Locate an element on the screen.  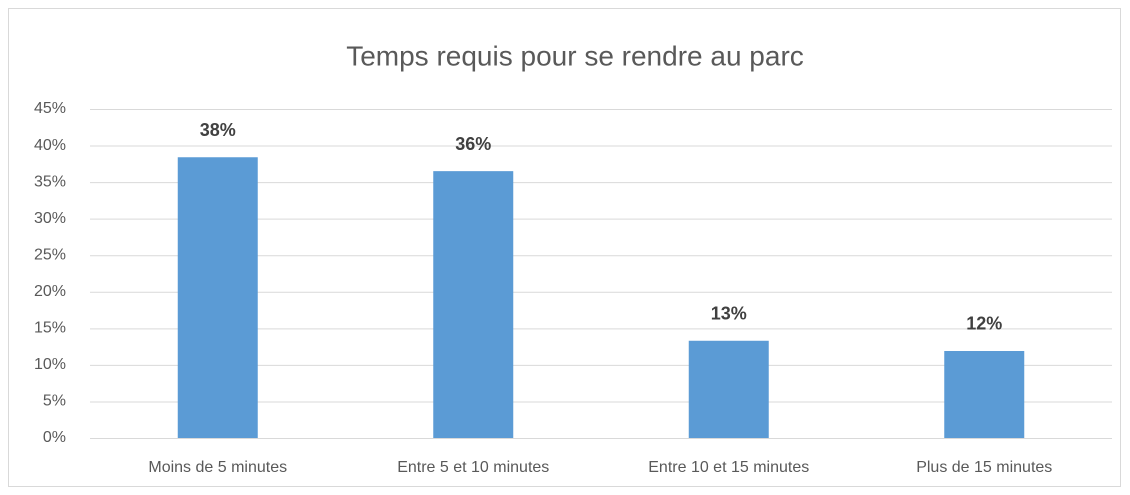
data-label: 36% is located at coordinates (473, 144).